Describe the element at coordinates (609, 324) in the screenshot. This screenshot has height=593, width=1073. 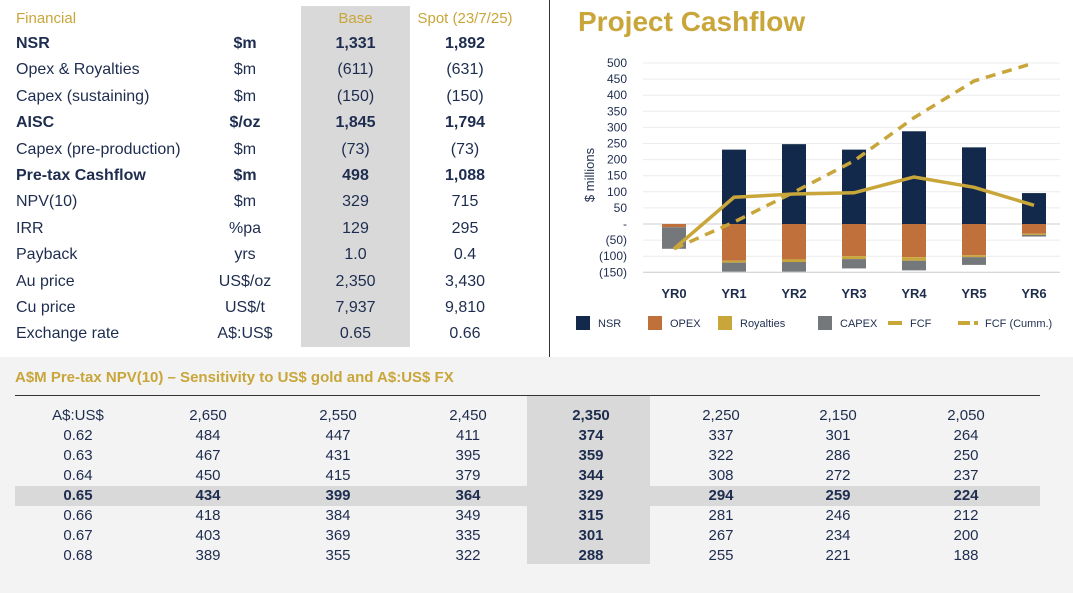
I see `legend-label: NSR` at that location.